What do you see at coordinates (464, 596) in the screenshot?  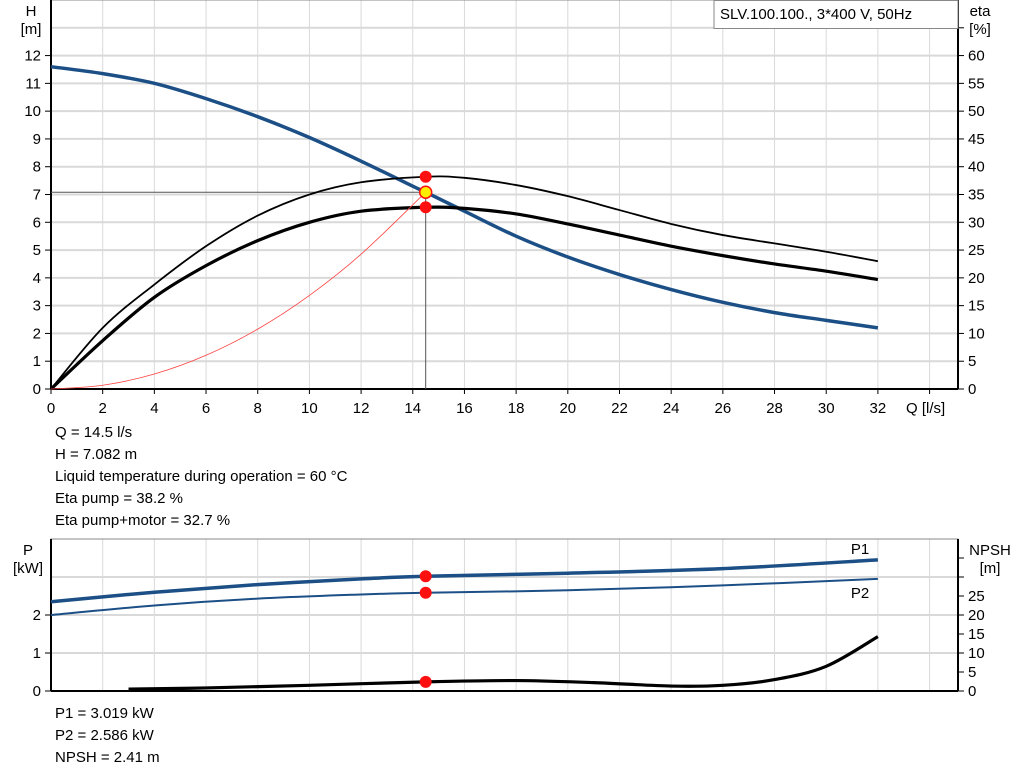 I see `p2-curve` at bounding box center [464, 596].